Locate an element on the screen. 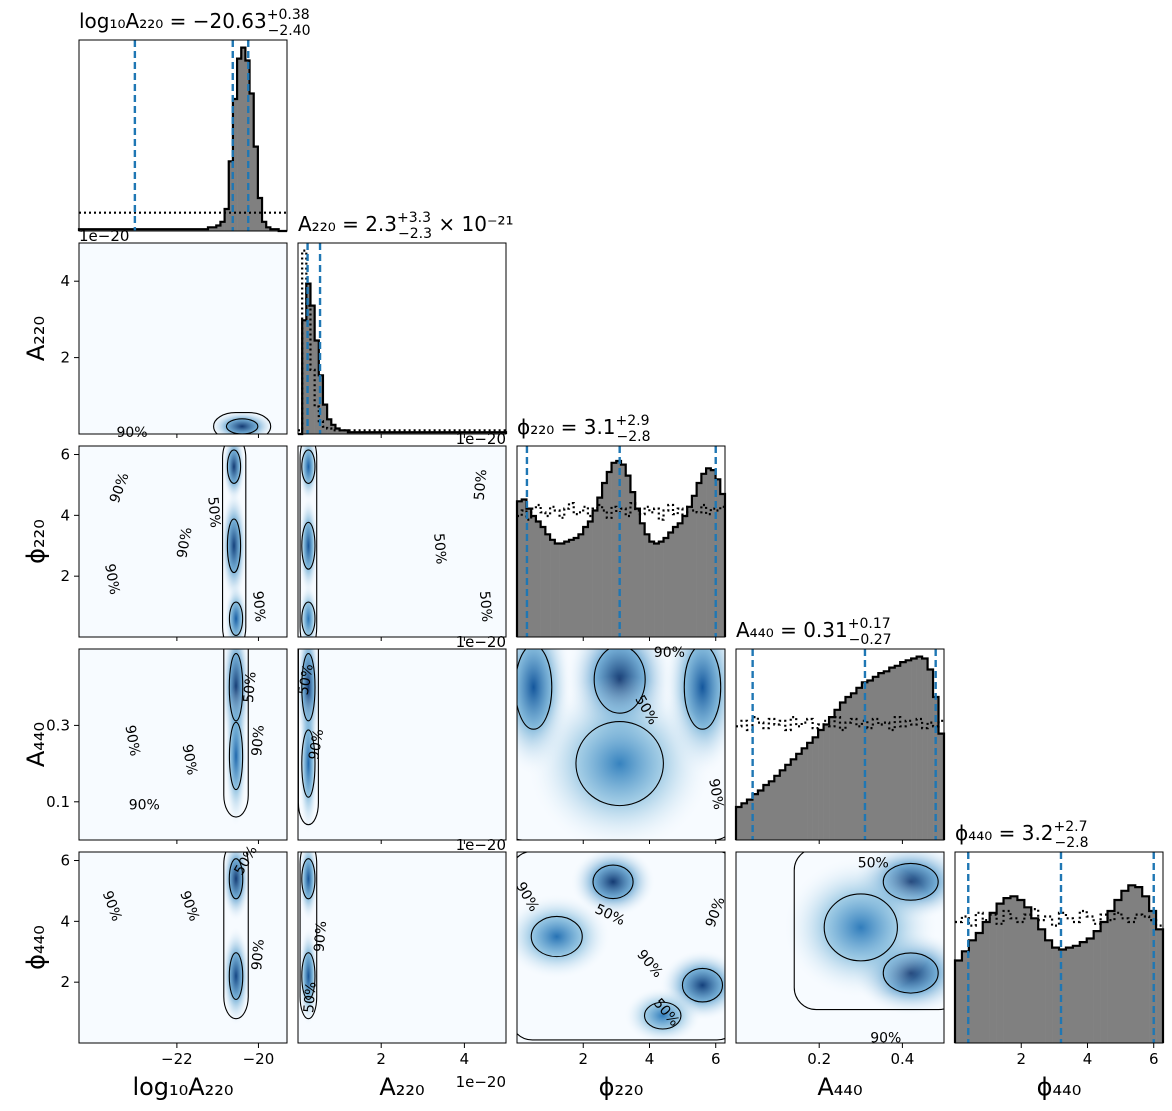 The image size is (1172, 1111). y-tick-label: 2 is located at coordinates (65, 982).